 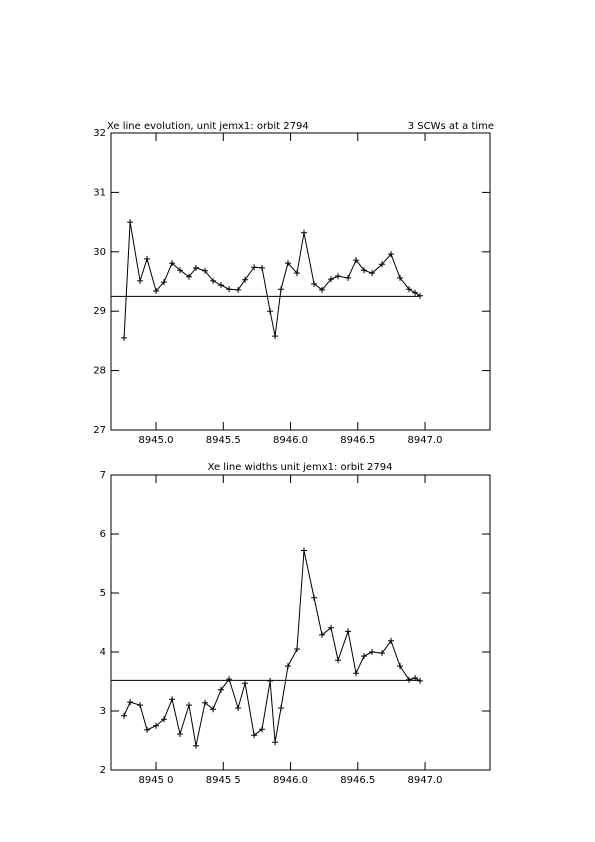 What do you see at coordinates (103, 534) in the screenshot?
I see `y-tick-label: 6` at bounding box center [103, 534].